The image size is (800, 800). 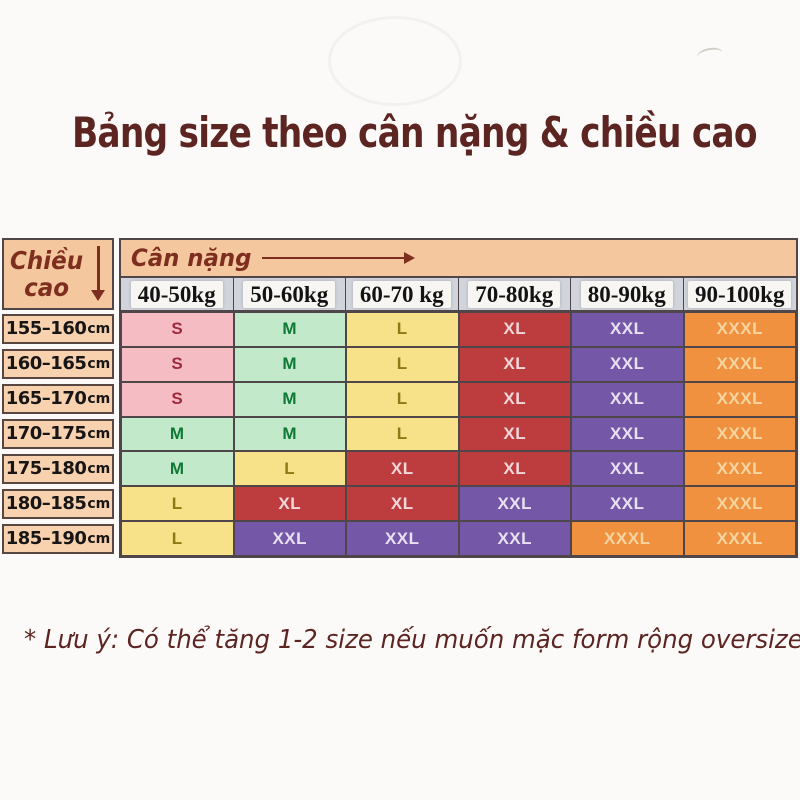 I want to click on height-row-label: 180–185 cm, so click(x=58, y=503).